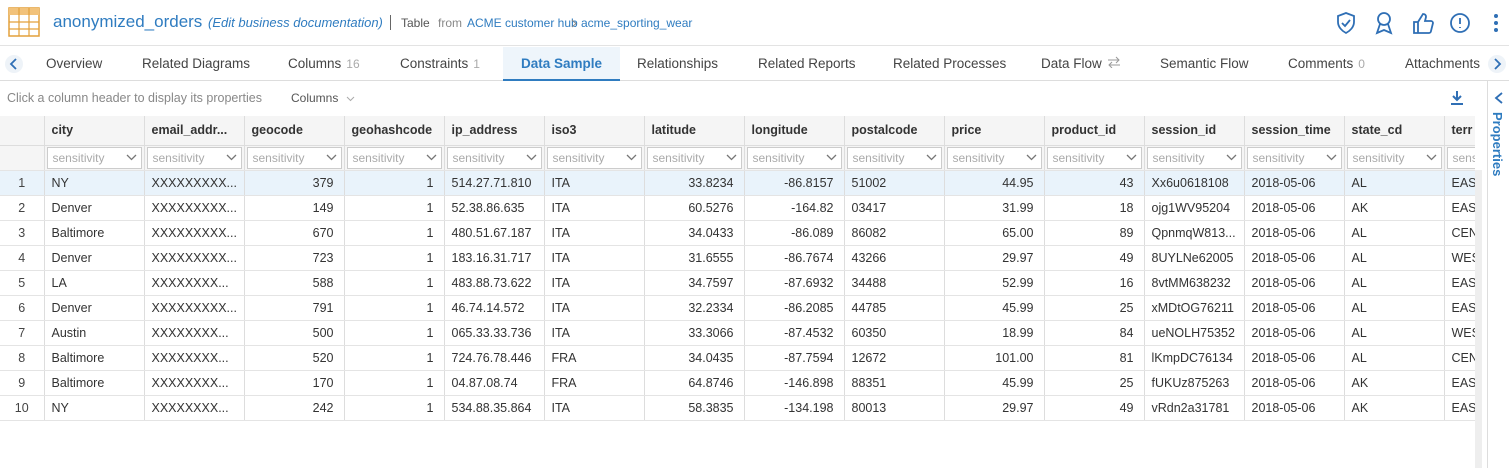  I want to click on tab-label: Data Flow, so click(1071, 63).